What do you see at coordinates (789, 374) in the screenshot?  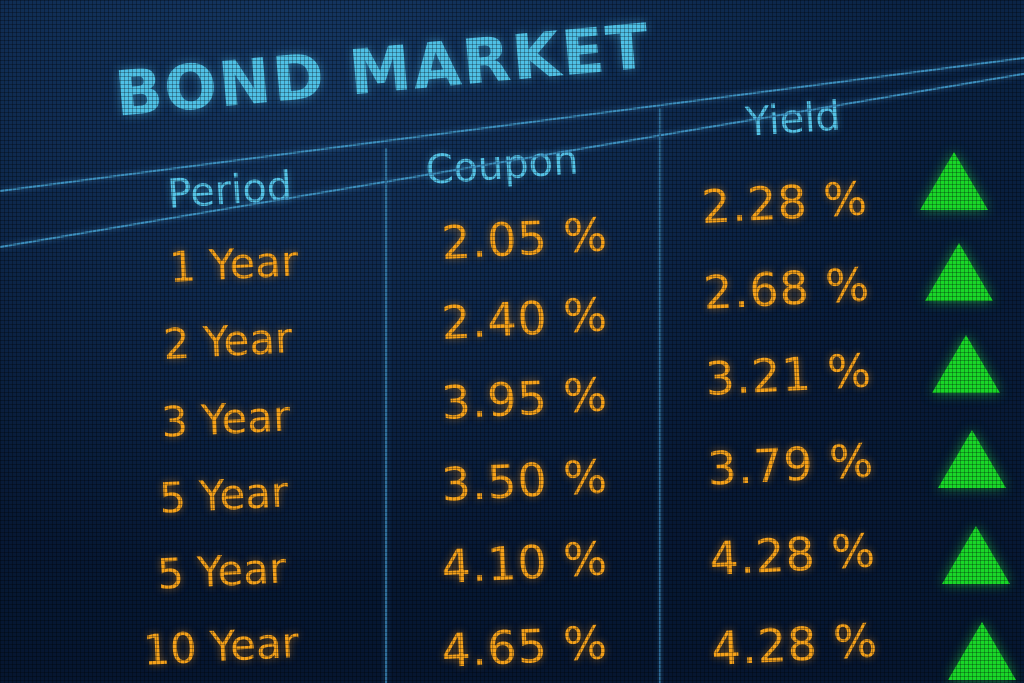 I see `row-3-yield: 3.21 %` at bounding box center [789, 374].